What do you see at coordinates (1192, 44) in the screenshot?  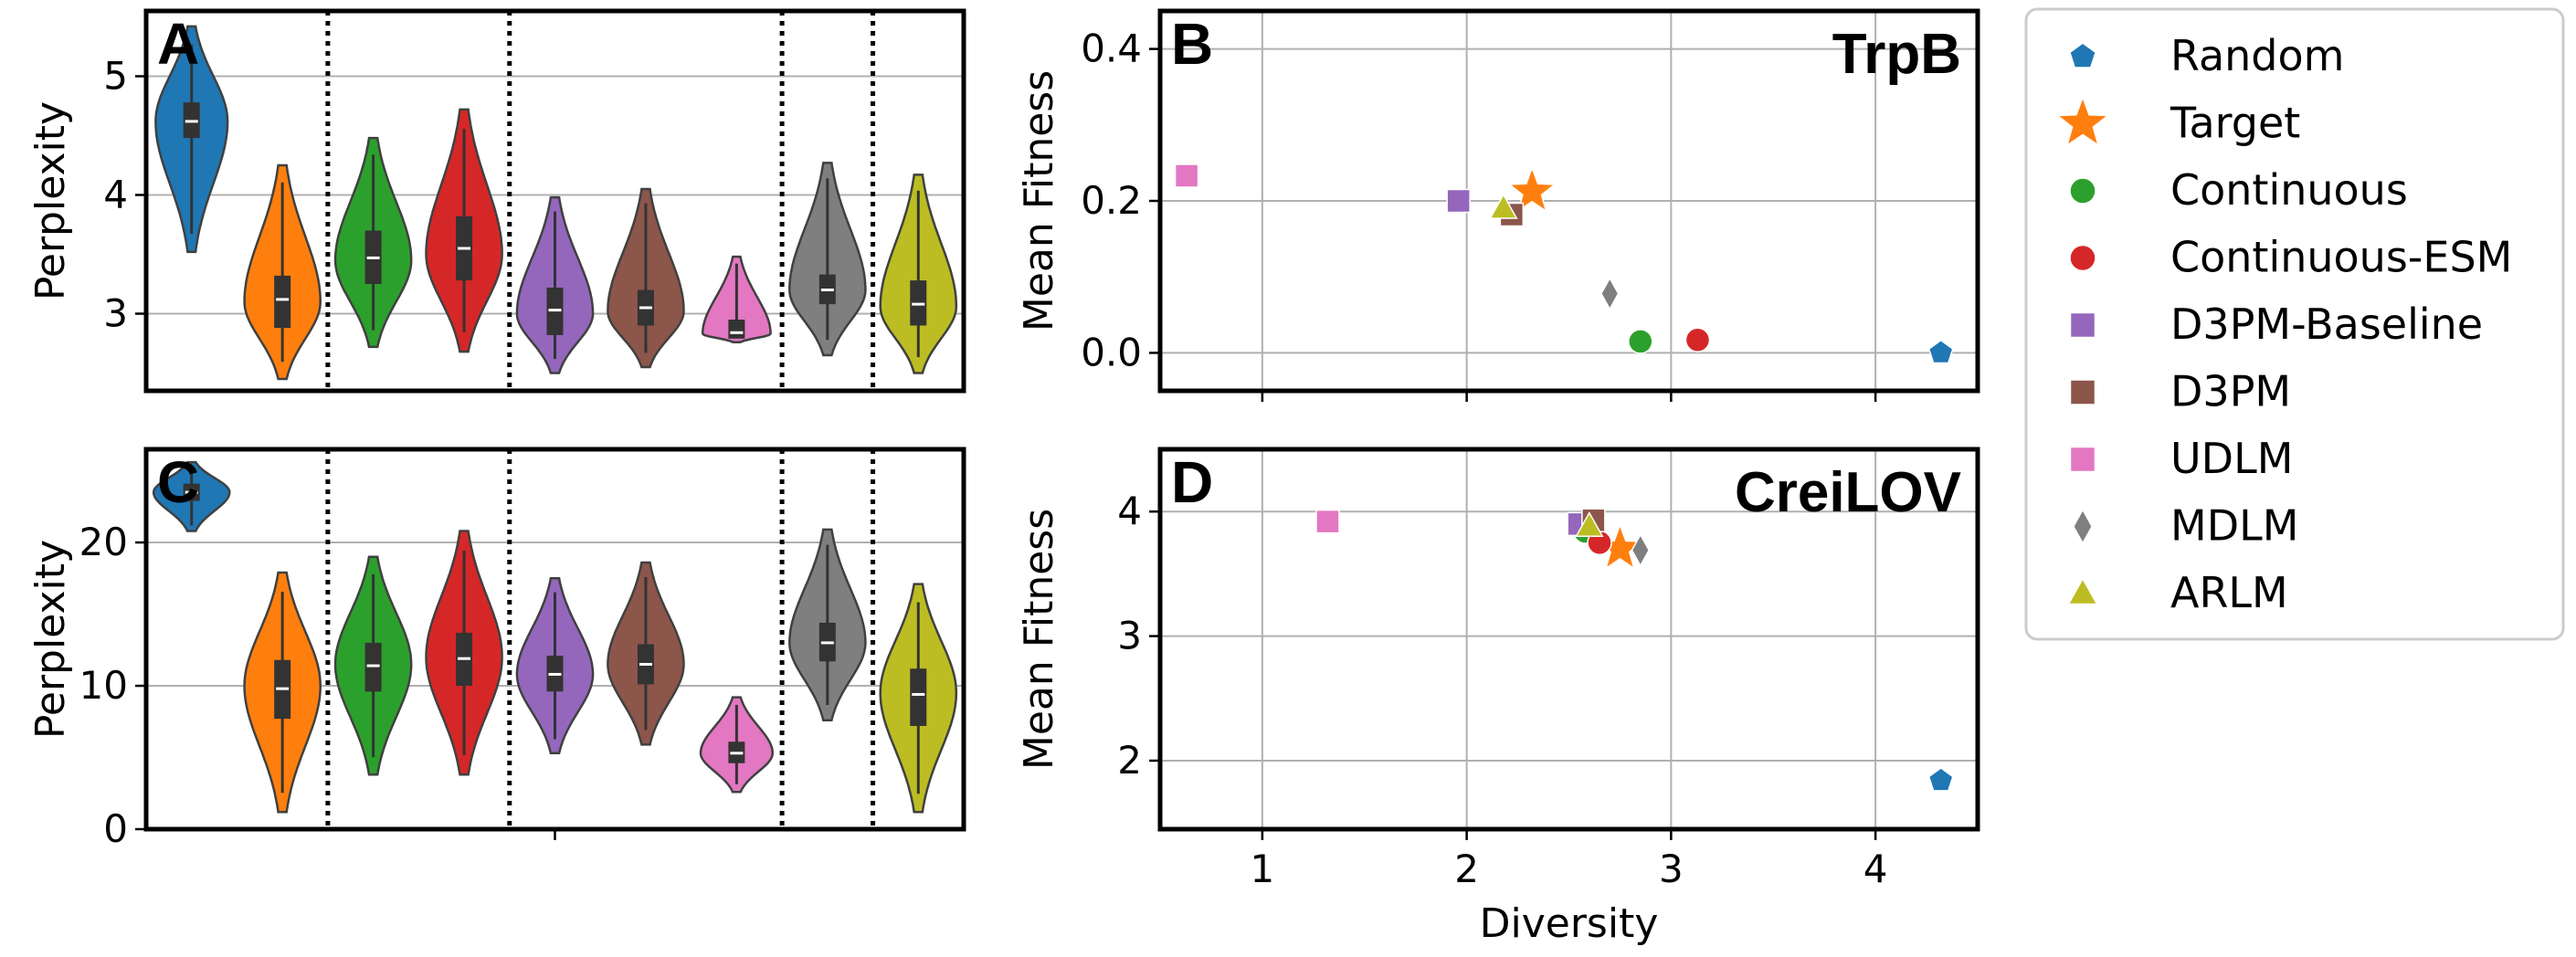 I see `panel-label: B` at bounding box center [1192, 44].